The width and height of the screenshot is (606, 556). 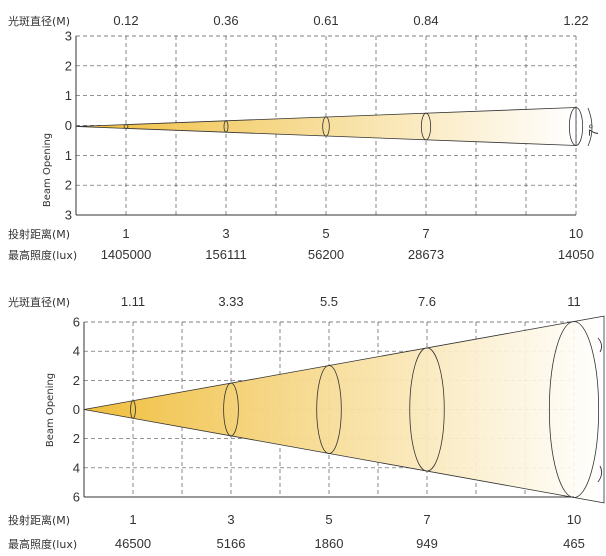 I want to click on illuminance-value: 156111, so click(x=225, y=254).